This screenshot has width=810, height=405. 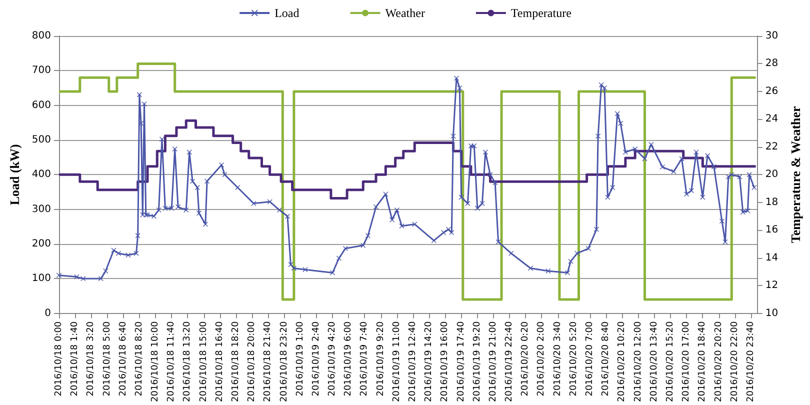 I want to click on y2-tick-label: 20, so click(x=771, y=174).